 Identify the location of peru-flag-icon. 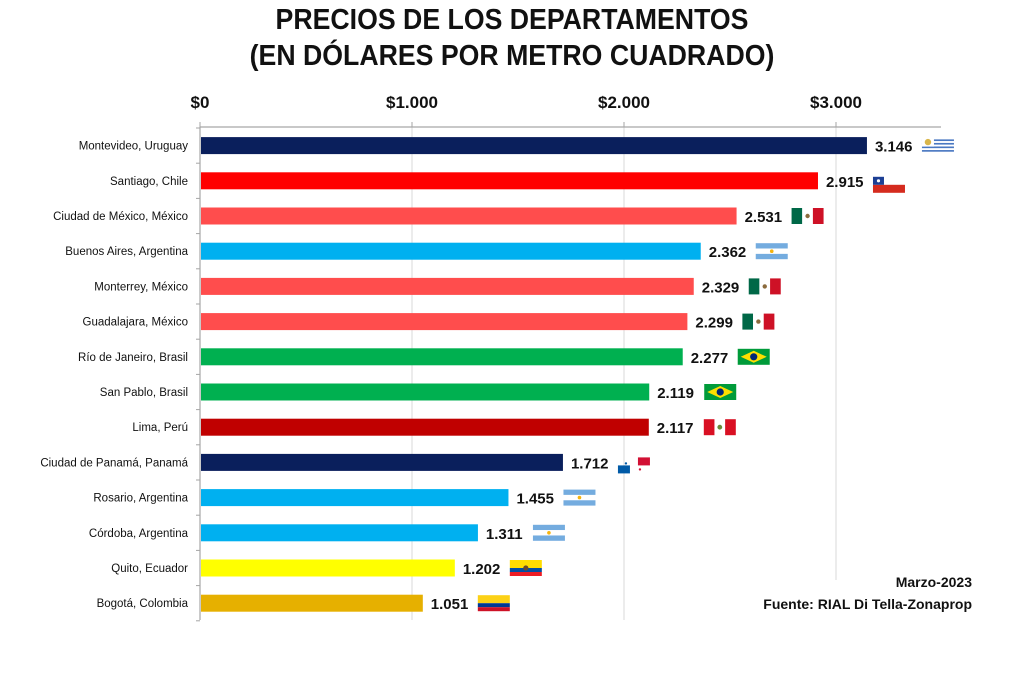
(719, 427).